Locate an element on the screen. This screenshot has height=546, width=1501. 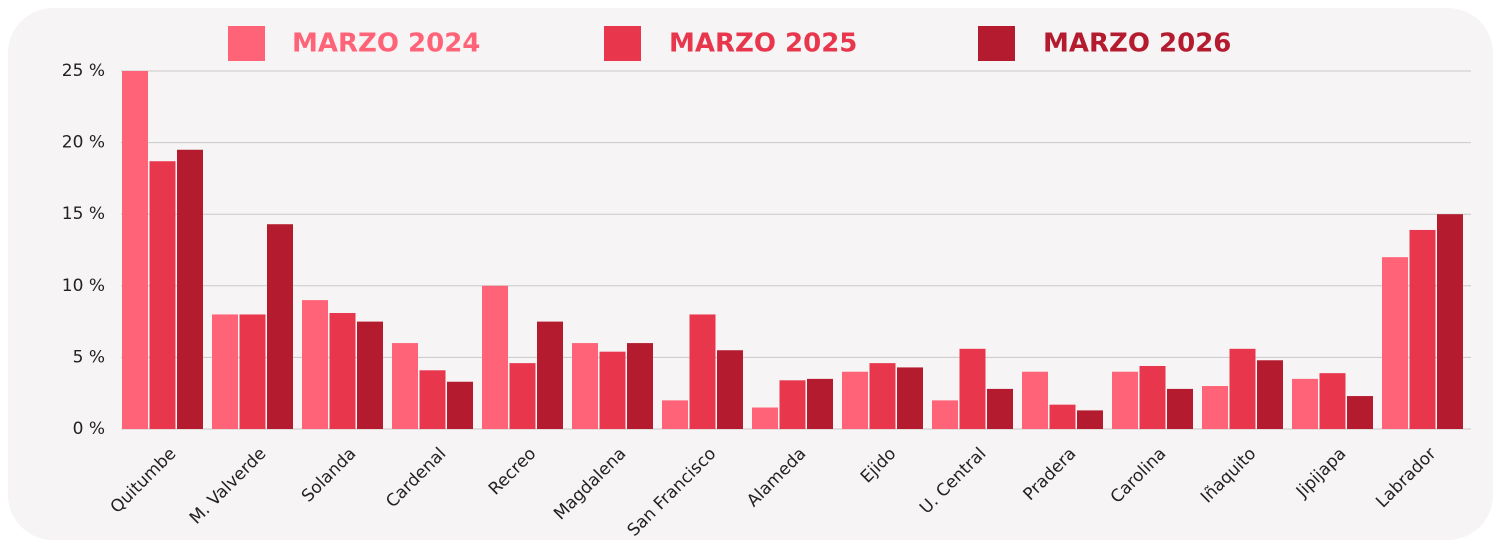
y-tick-label: 10 % is located at coordinates (83, 286).